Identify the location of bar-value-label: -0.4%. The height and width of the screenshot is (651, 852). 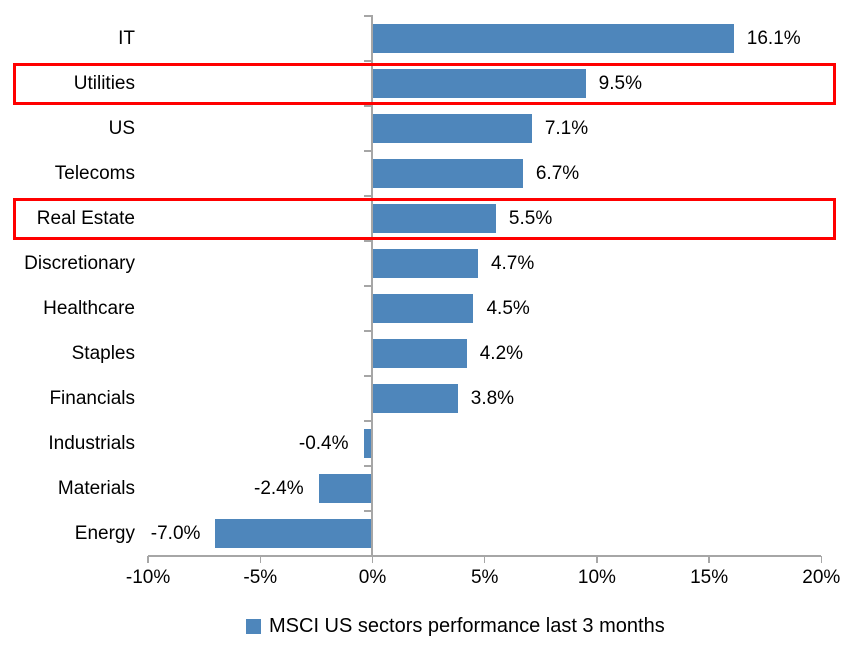
(323, 443).